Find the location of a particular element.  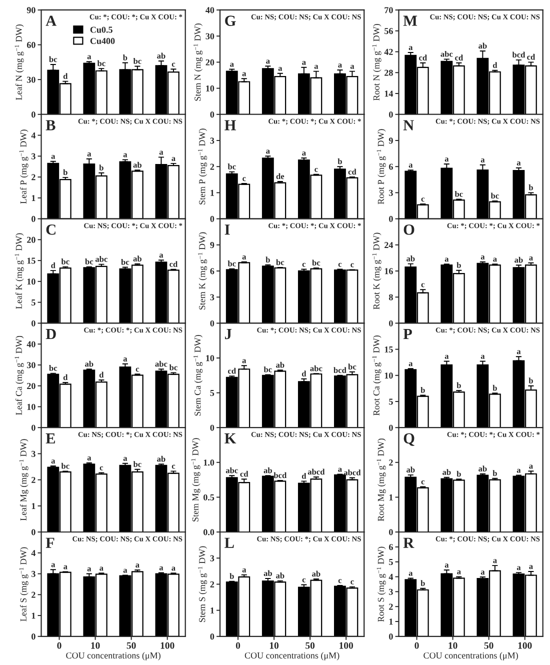

y-axis-title: Root N (mg g$^{−1}$ DW) is located at coordinates (377, 62).